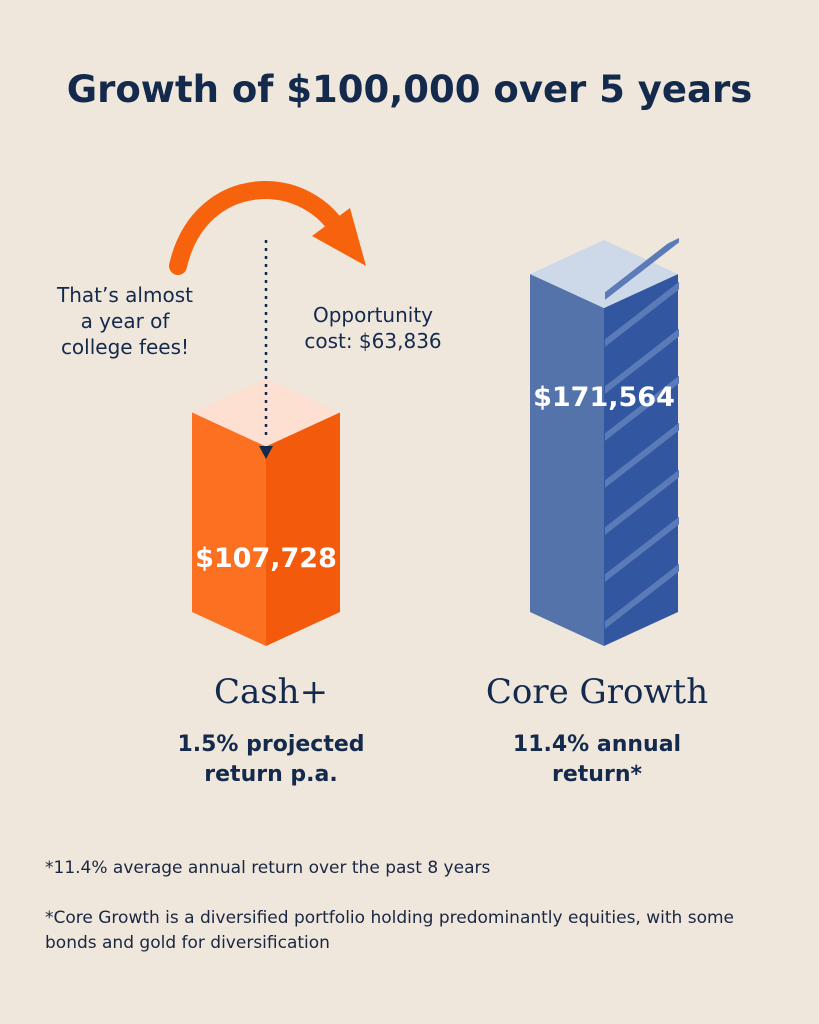  What do you see at coordinates (266, 452) in the screenshot?
I see `pointer-arrowhead-icon` at bounding box center [266, 452].